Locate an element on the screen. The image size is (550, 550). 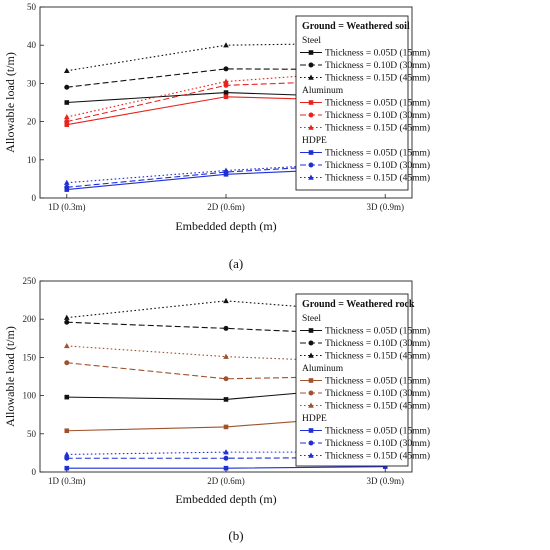
y-tick-label: 250 is located at coordinates (30, 281).